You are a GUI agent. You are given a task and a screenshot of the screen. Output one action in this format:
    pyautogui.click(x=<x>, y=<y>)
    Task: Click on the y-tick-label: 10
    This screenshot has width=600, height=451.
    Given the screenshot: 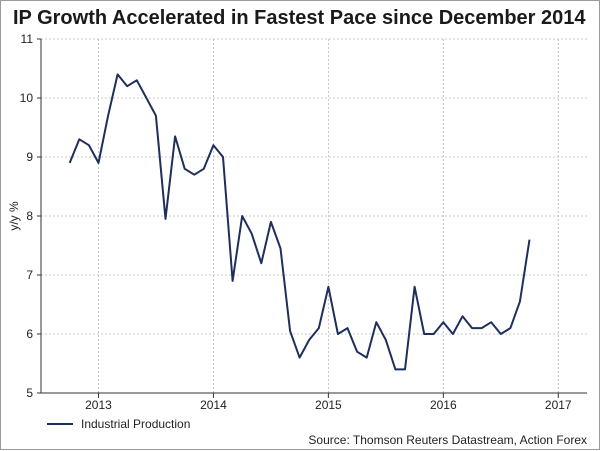 What is the action you would take?
    pyautogui.click(x=27, y=98)
    